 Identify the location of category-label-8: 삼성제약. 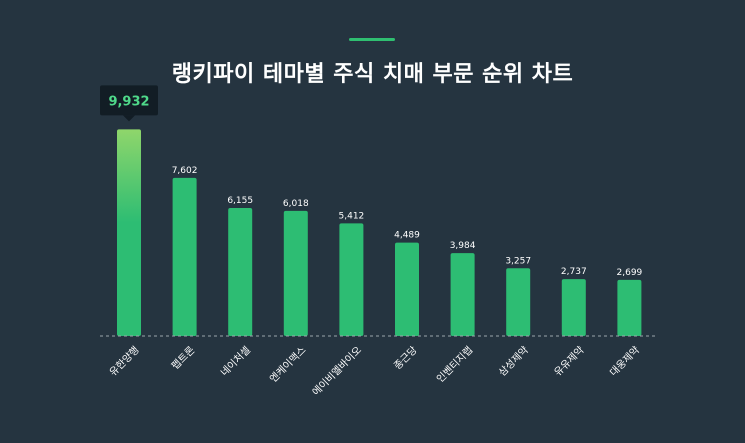
(513, 361).